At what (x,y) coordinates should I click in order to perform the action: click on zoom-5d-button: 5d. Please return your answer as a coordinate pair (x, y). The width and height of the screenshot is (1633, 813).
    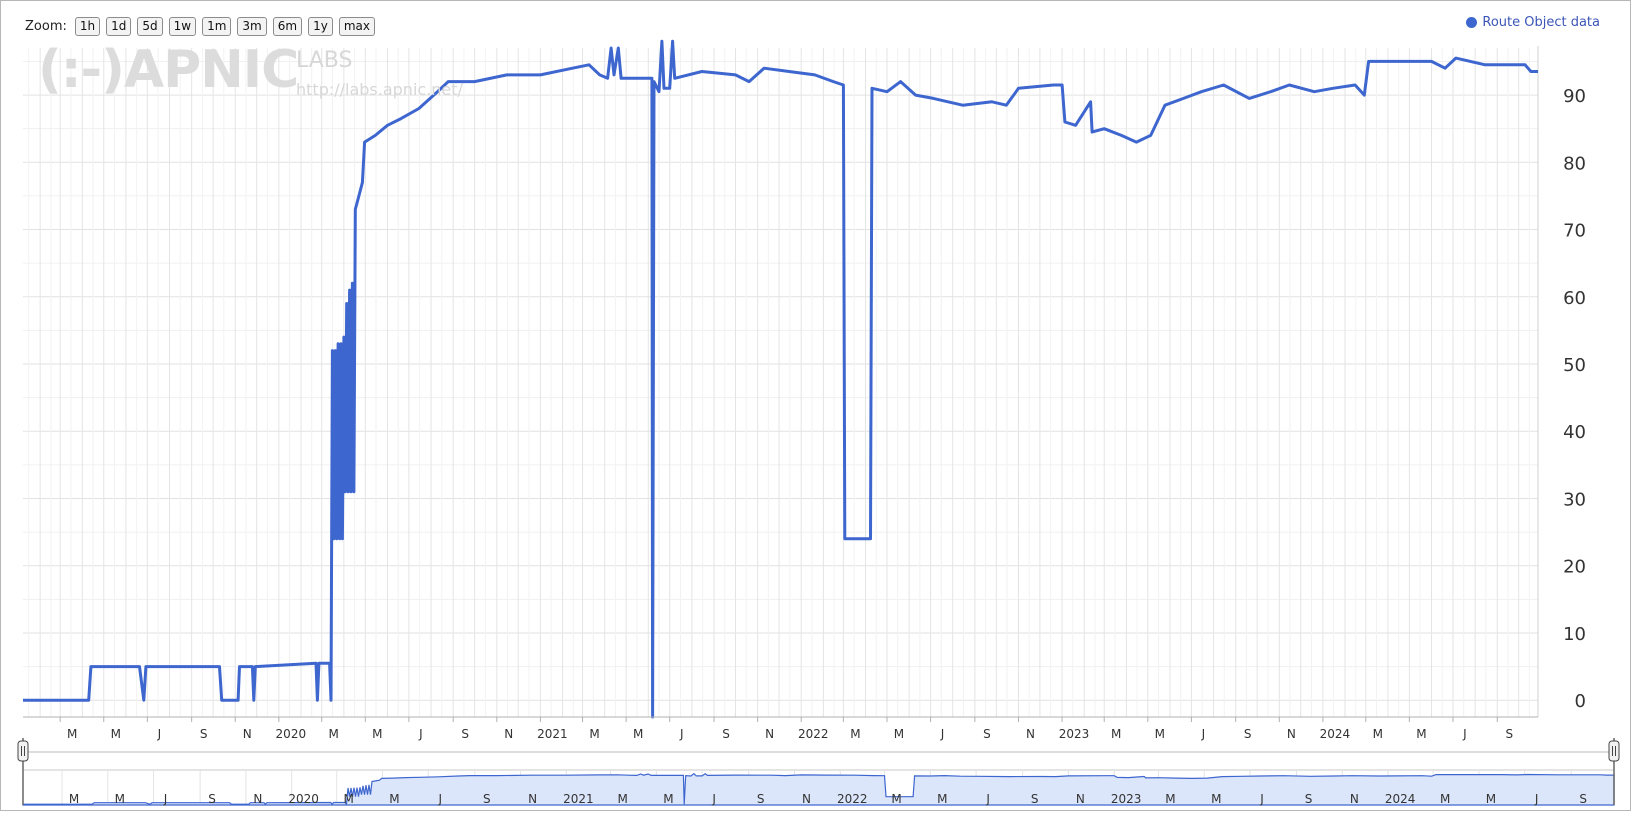
    Looking at the image, I should click on (150, 26).